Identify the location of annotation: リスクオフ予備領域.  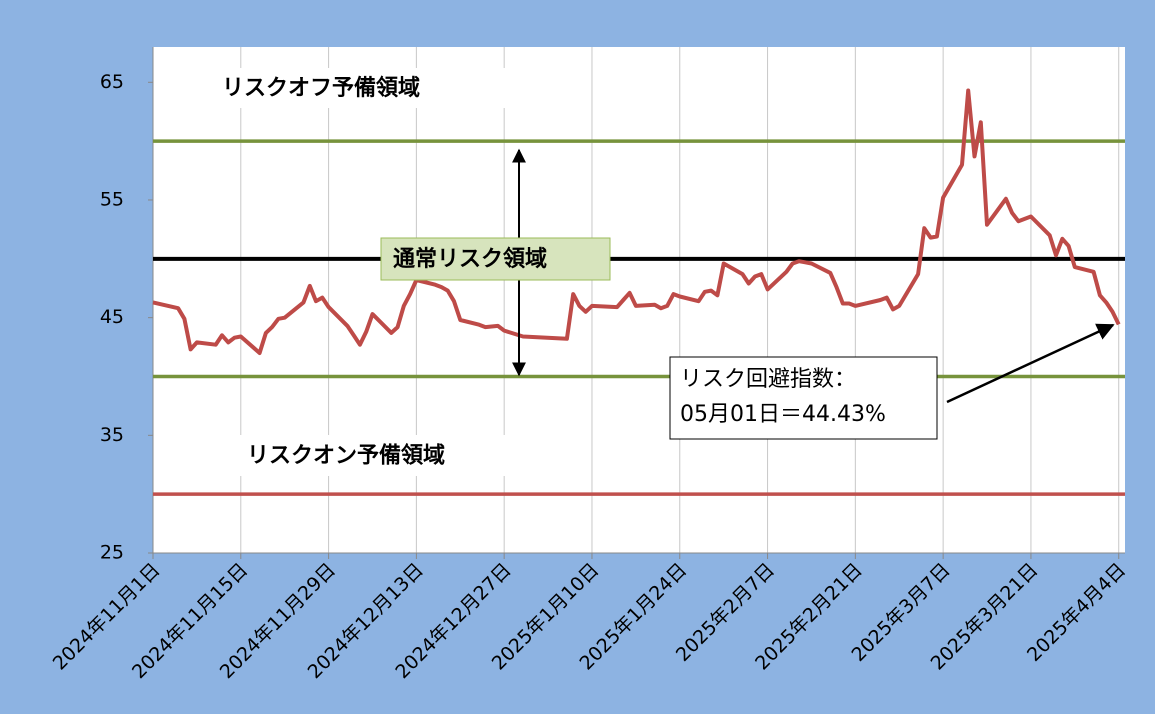
(321, 88).